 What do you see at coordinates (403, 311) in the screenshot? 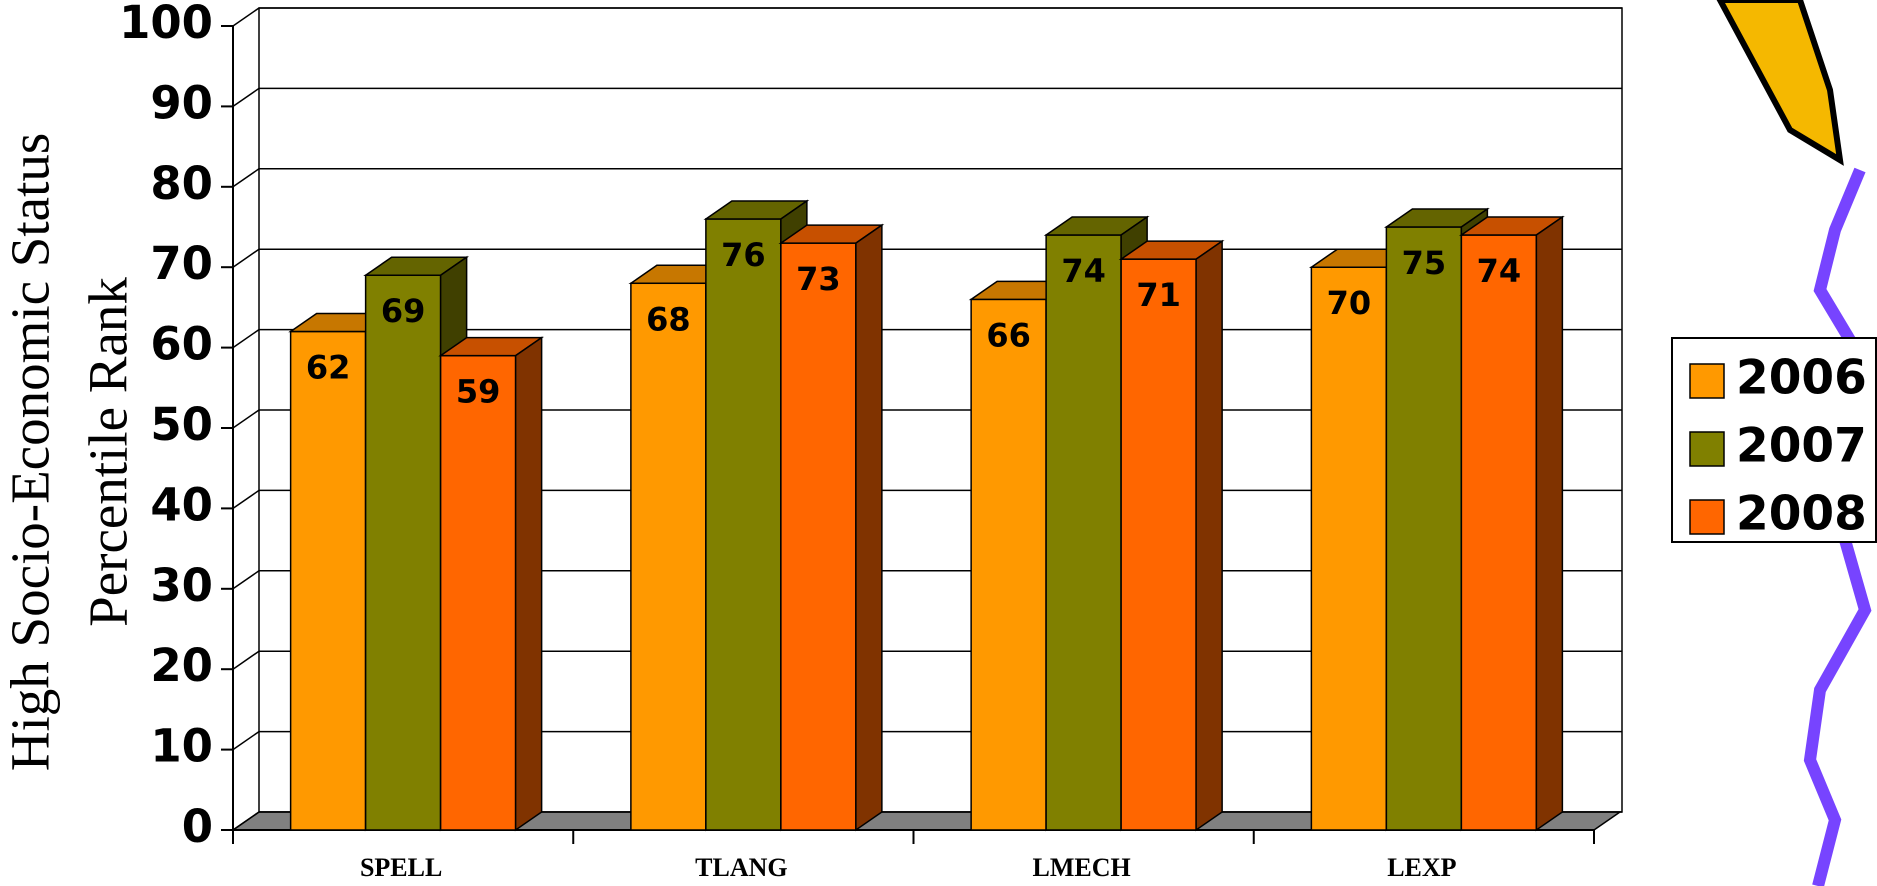
I see `data-label: 69` at bounding box center [403, 311].